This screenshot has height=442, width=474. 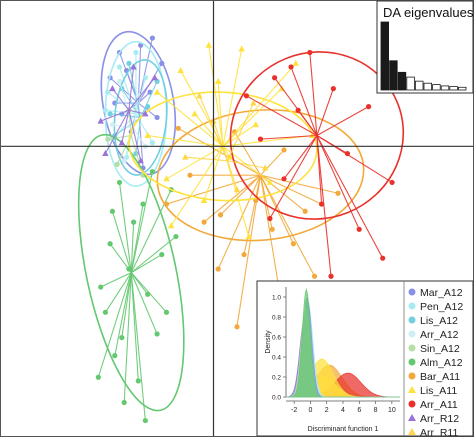 I want to click on y-tick-label: 0.0, so click(x=276, y=398).